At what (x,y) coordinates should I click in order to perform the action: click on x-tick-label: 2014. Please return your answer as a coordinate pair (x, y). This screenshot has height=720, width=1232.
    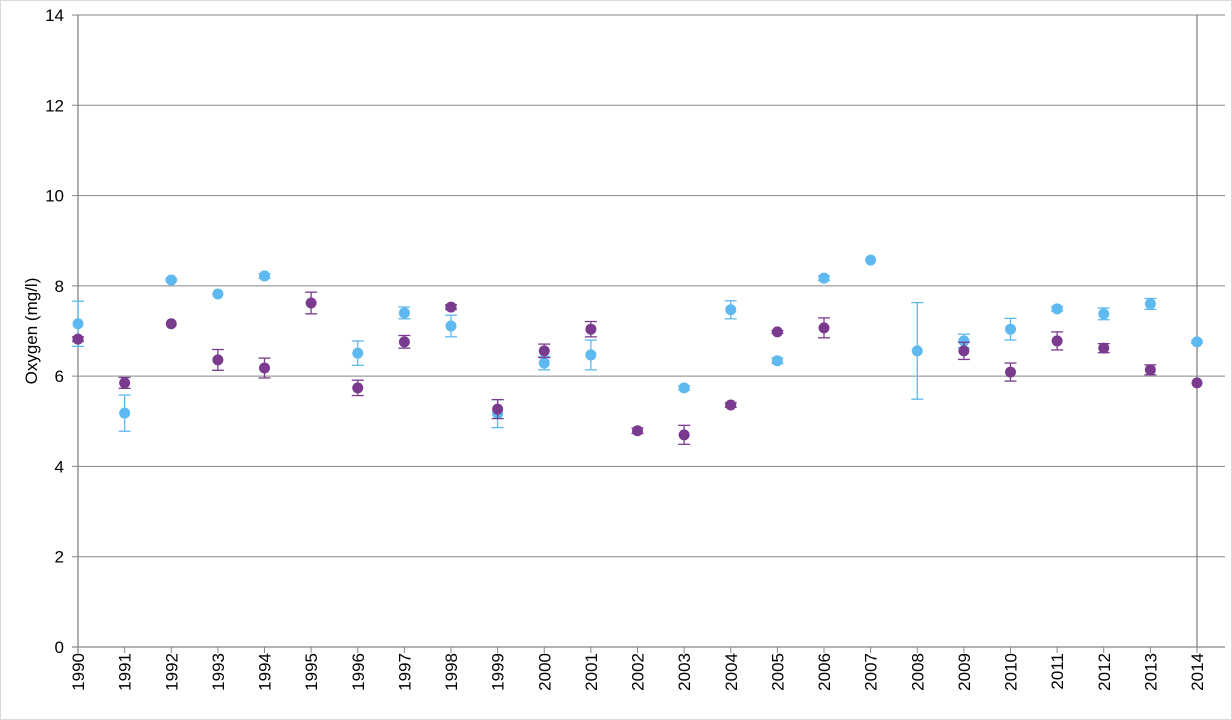
    Looking at the image, I should click on (1197, 672).